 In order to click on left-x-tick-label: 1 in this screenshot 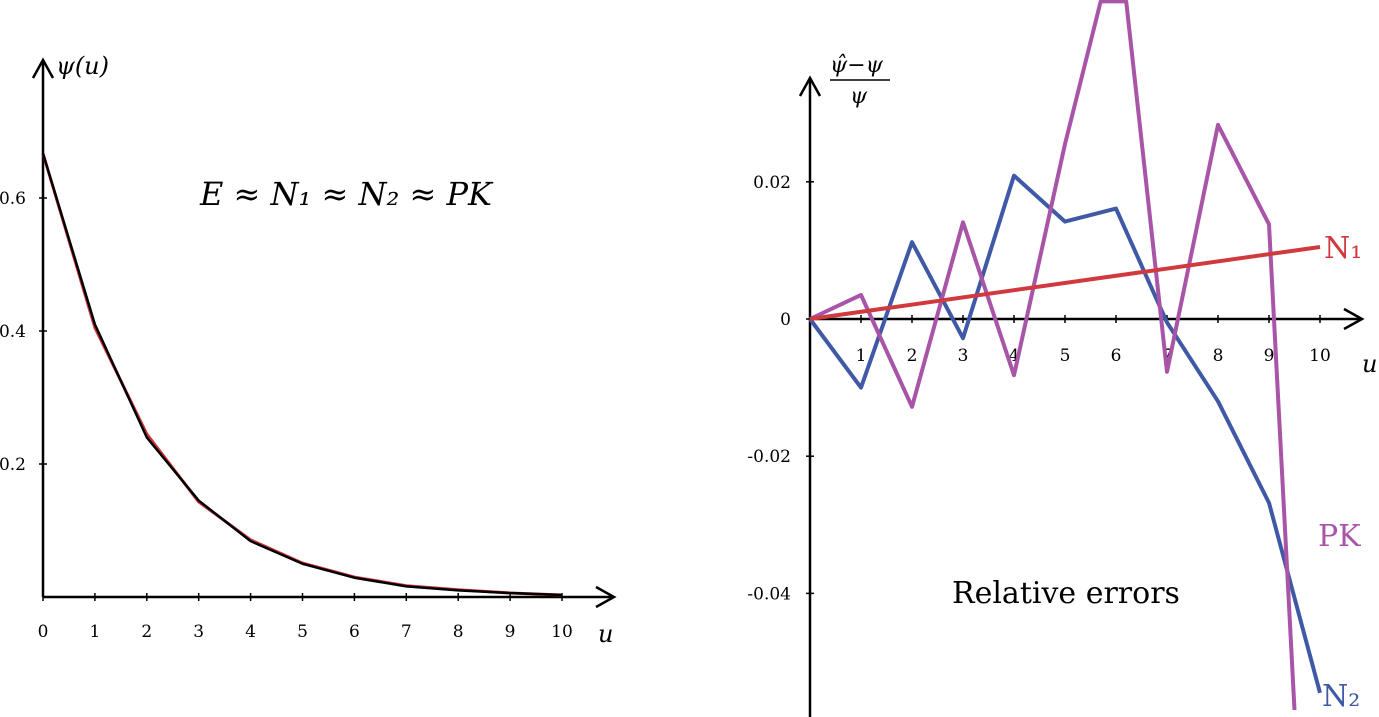, I will do `click(94, 632)`.